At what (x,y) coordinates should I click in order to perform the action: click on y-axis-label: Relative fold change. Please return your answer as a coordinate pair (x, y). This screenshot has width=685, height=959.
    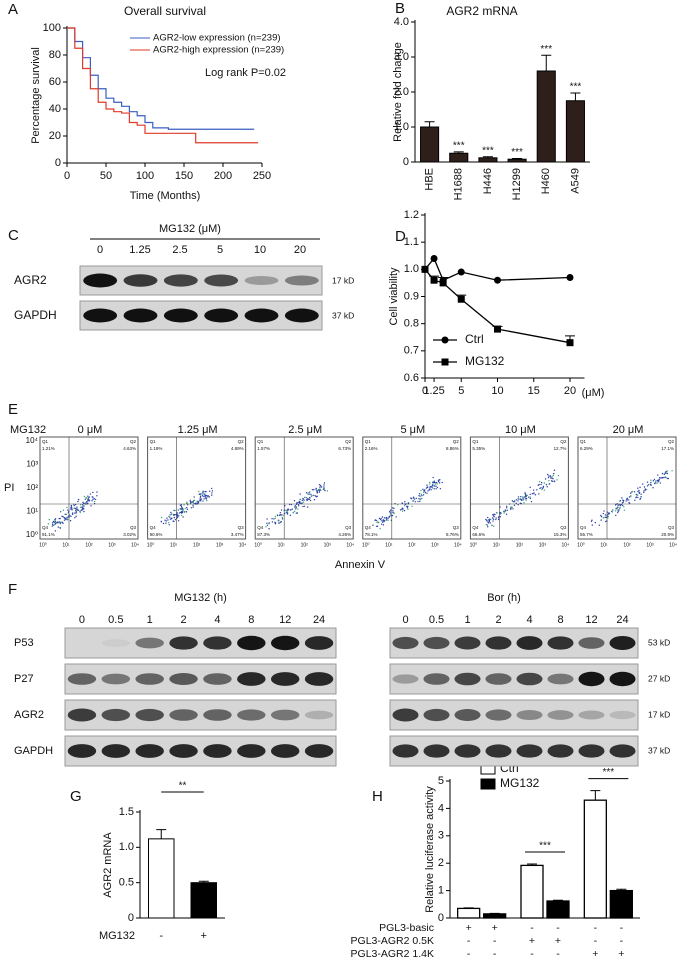
    Looking at the image, I should click on (398, 92).